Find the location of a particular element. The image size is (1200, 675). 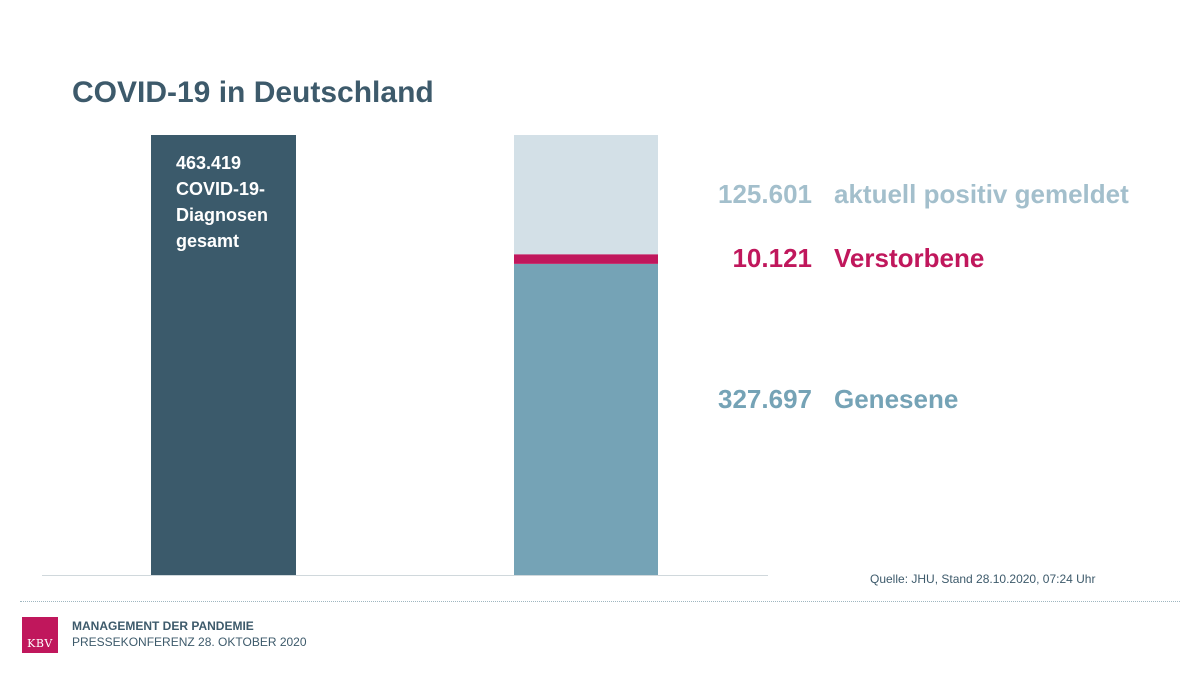

legend-value: 327.697 is located at coordinates (765, 399).